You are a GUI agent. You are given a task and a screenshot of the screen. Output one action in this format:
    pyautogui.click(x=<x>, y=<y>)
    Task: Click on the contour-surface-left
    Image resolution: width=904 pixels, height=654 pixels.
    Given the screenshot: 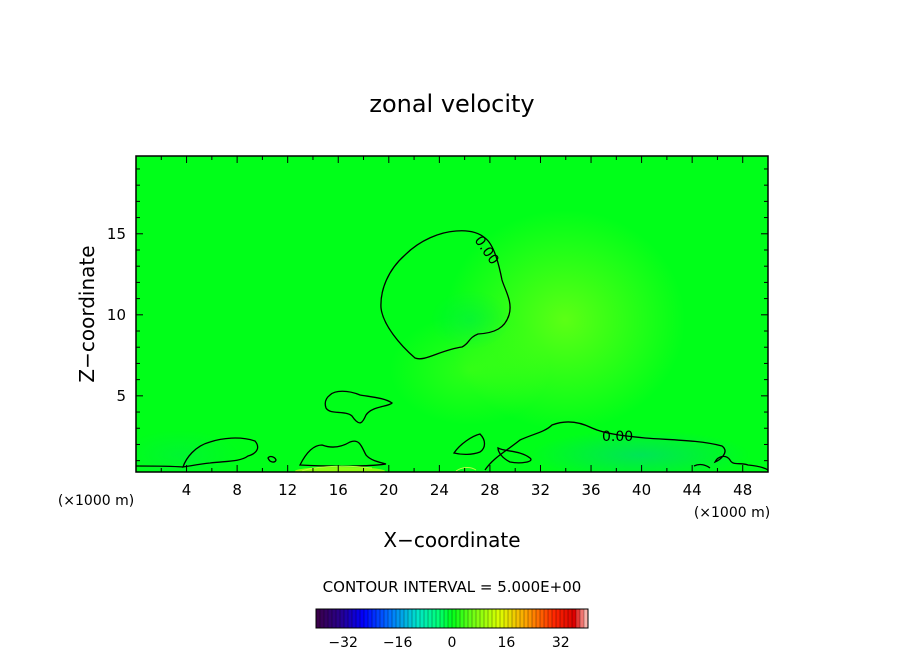 What is the action you would take?
    pyautogui.click(x=160, y=466)
    